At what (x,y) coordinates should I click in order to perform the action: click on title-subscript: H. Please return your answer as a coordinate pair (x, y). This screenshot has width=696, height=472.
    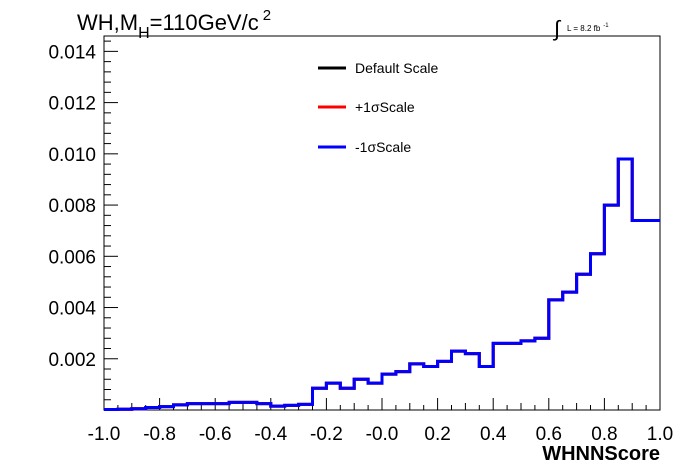
    Looking at the image, I should click on (144, 33).